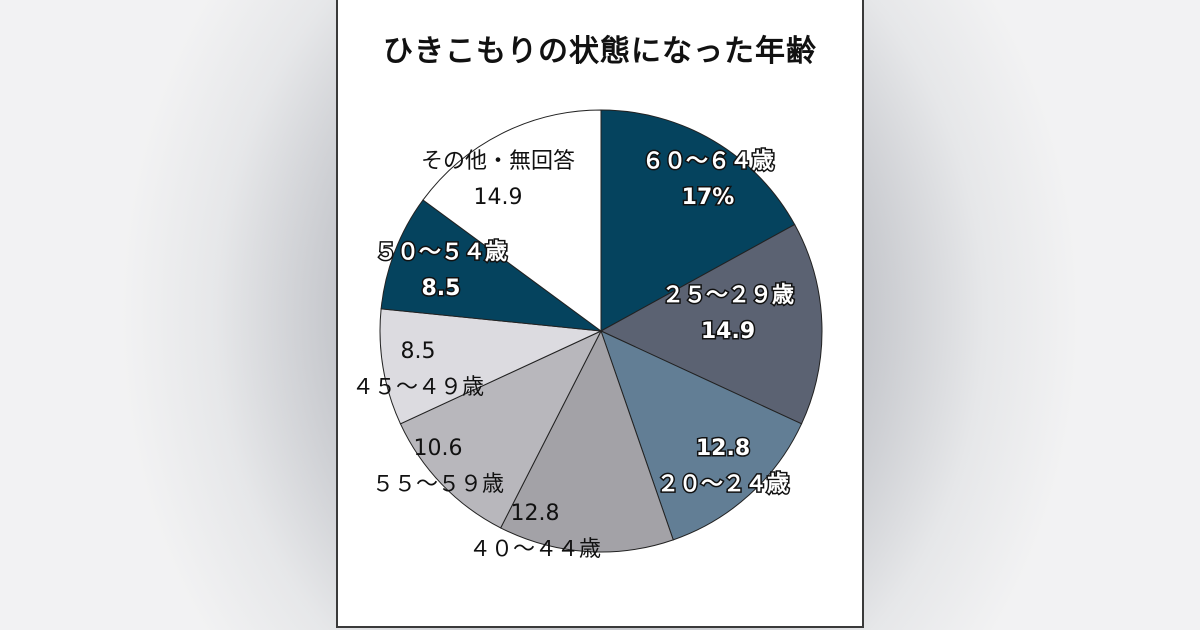 This screenshot has height=630, width=1200. What do you see at coordinates (723, 484) in the screenshot?
I see `slice-category-label: ２０～２４歳` at bounding box center [723, 484].